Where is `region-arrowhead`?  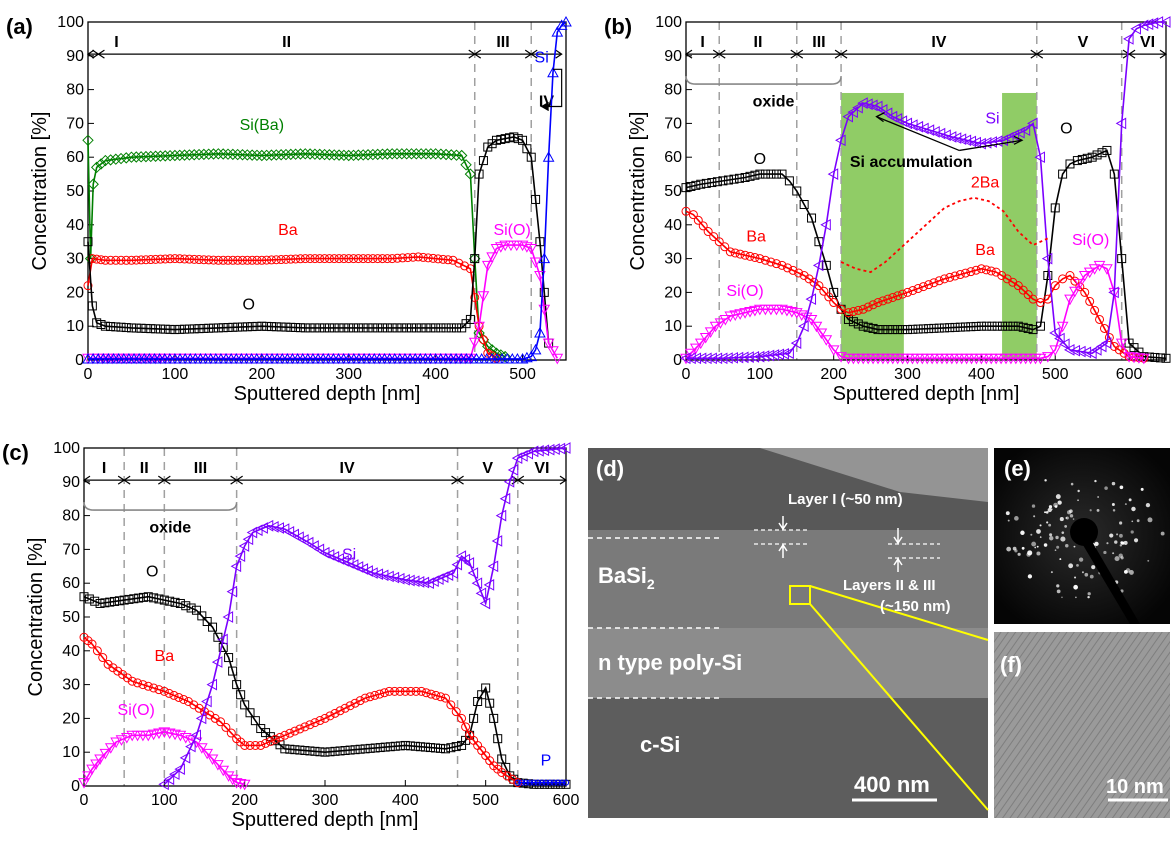
region-arrowhead is located at coordinates (1039, 54).